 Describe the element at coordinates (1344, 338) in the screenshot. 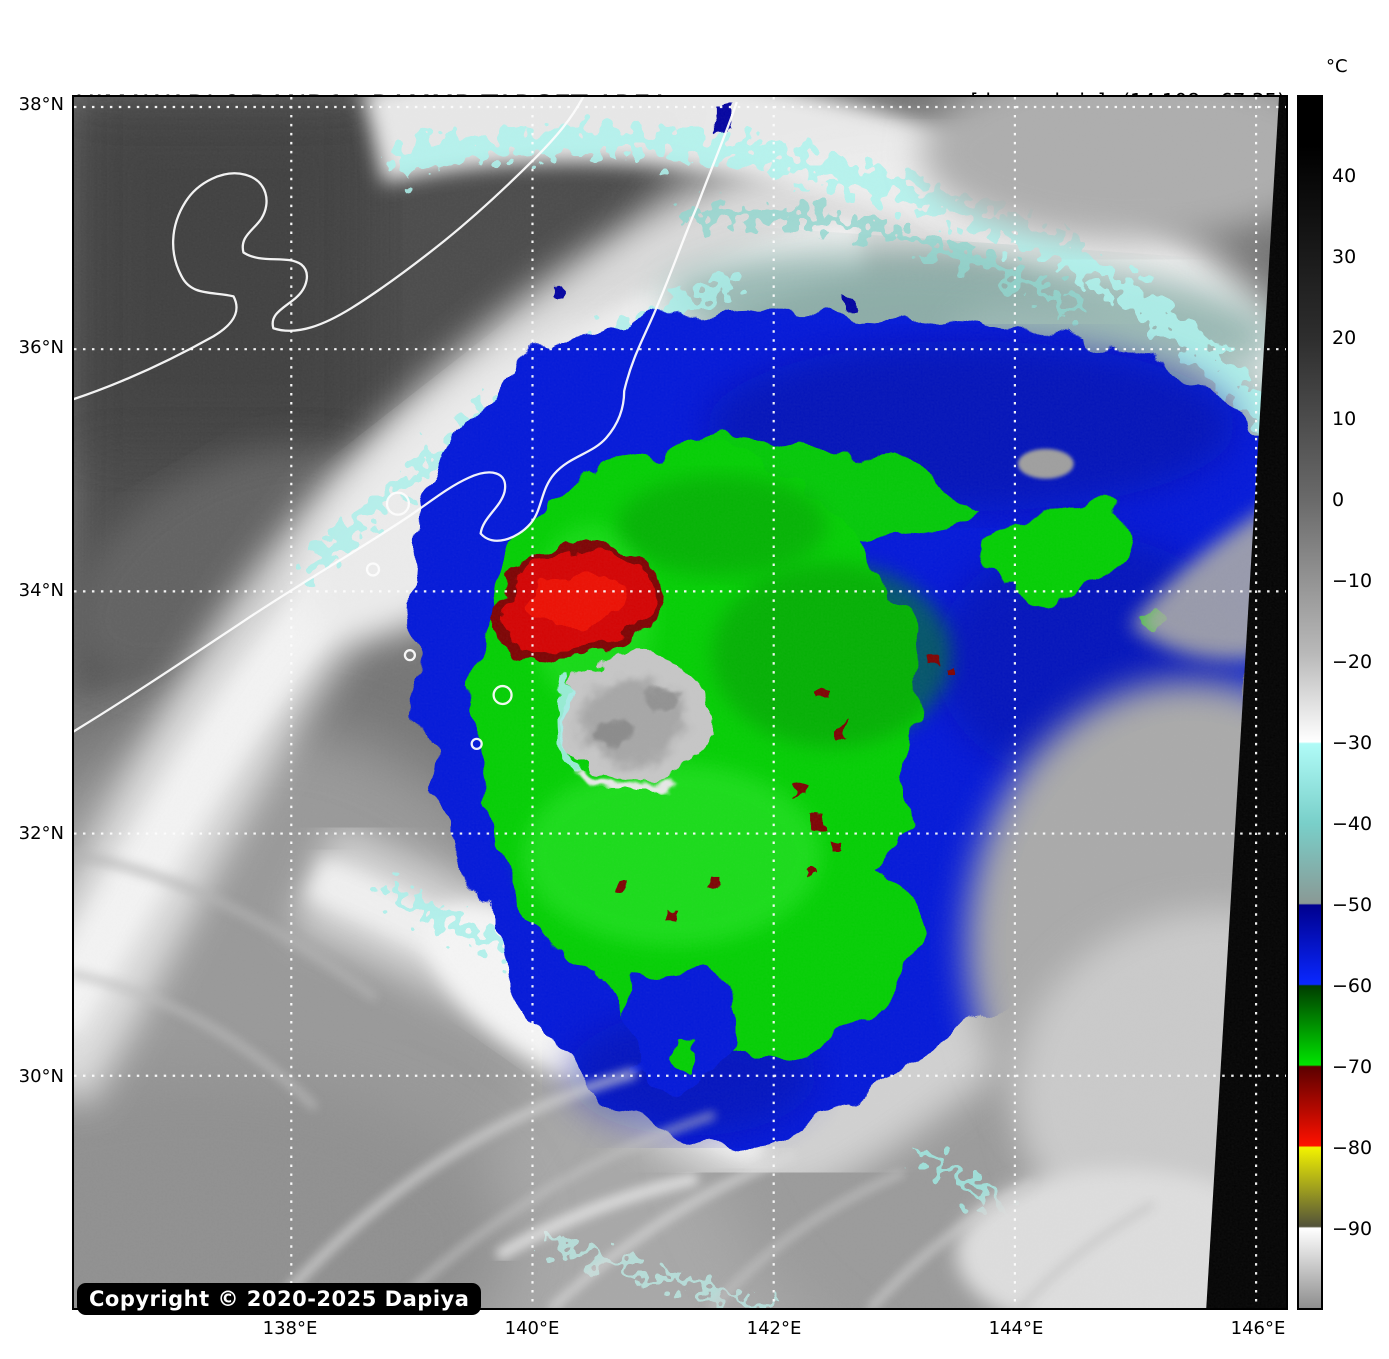

I see `cb-tick-20: 20` at that location.